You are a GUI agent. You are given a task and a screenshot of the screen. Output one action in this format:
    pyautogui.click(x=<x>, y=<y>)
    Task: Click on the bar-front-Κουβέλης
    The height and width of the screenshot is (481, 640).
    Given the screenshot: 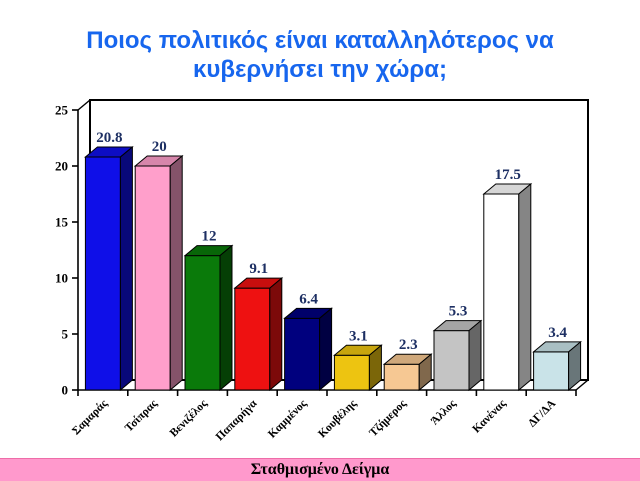 What is the action you would take?
    pyautogui.click(x=351, y=372)
    